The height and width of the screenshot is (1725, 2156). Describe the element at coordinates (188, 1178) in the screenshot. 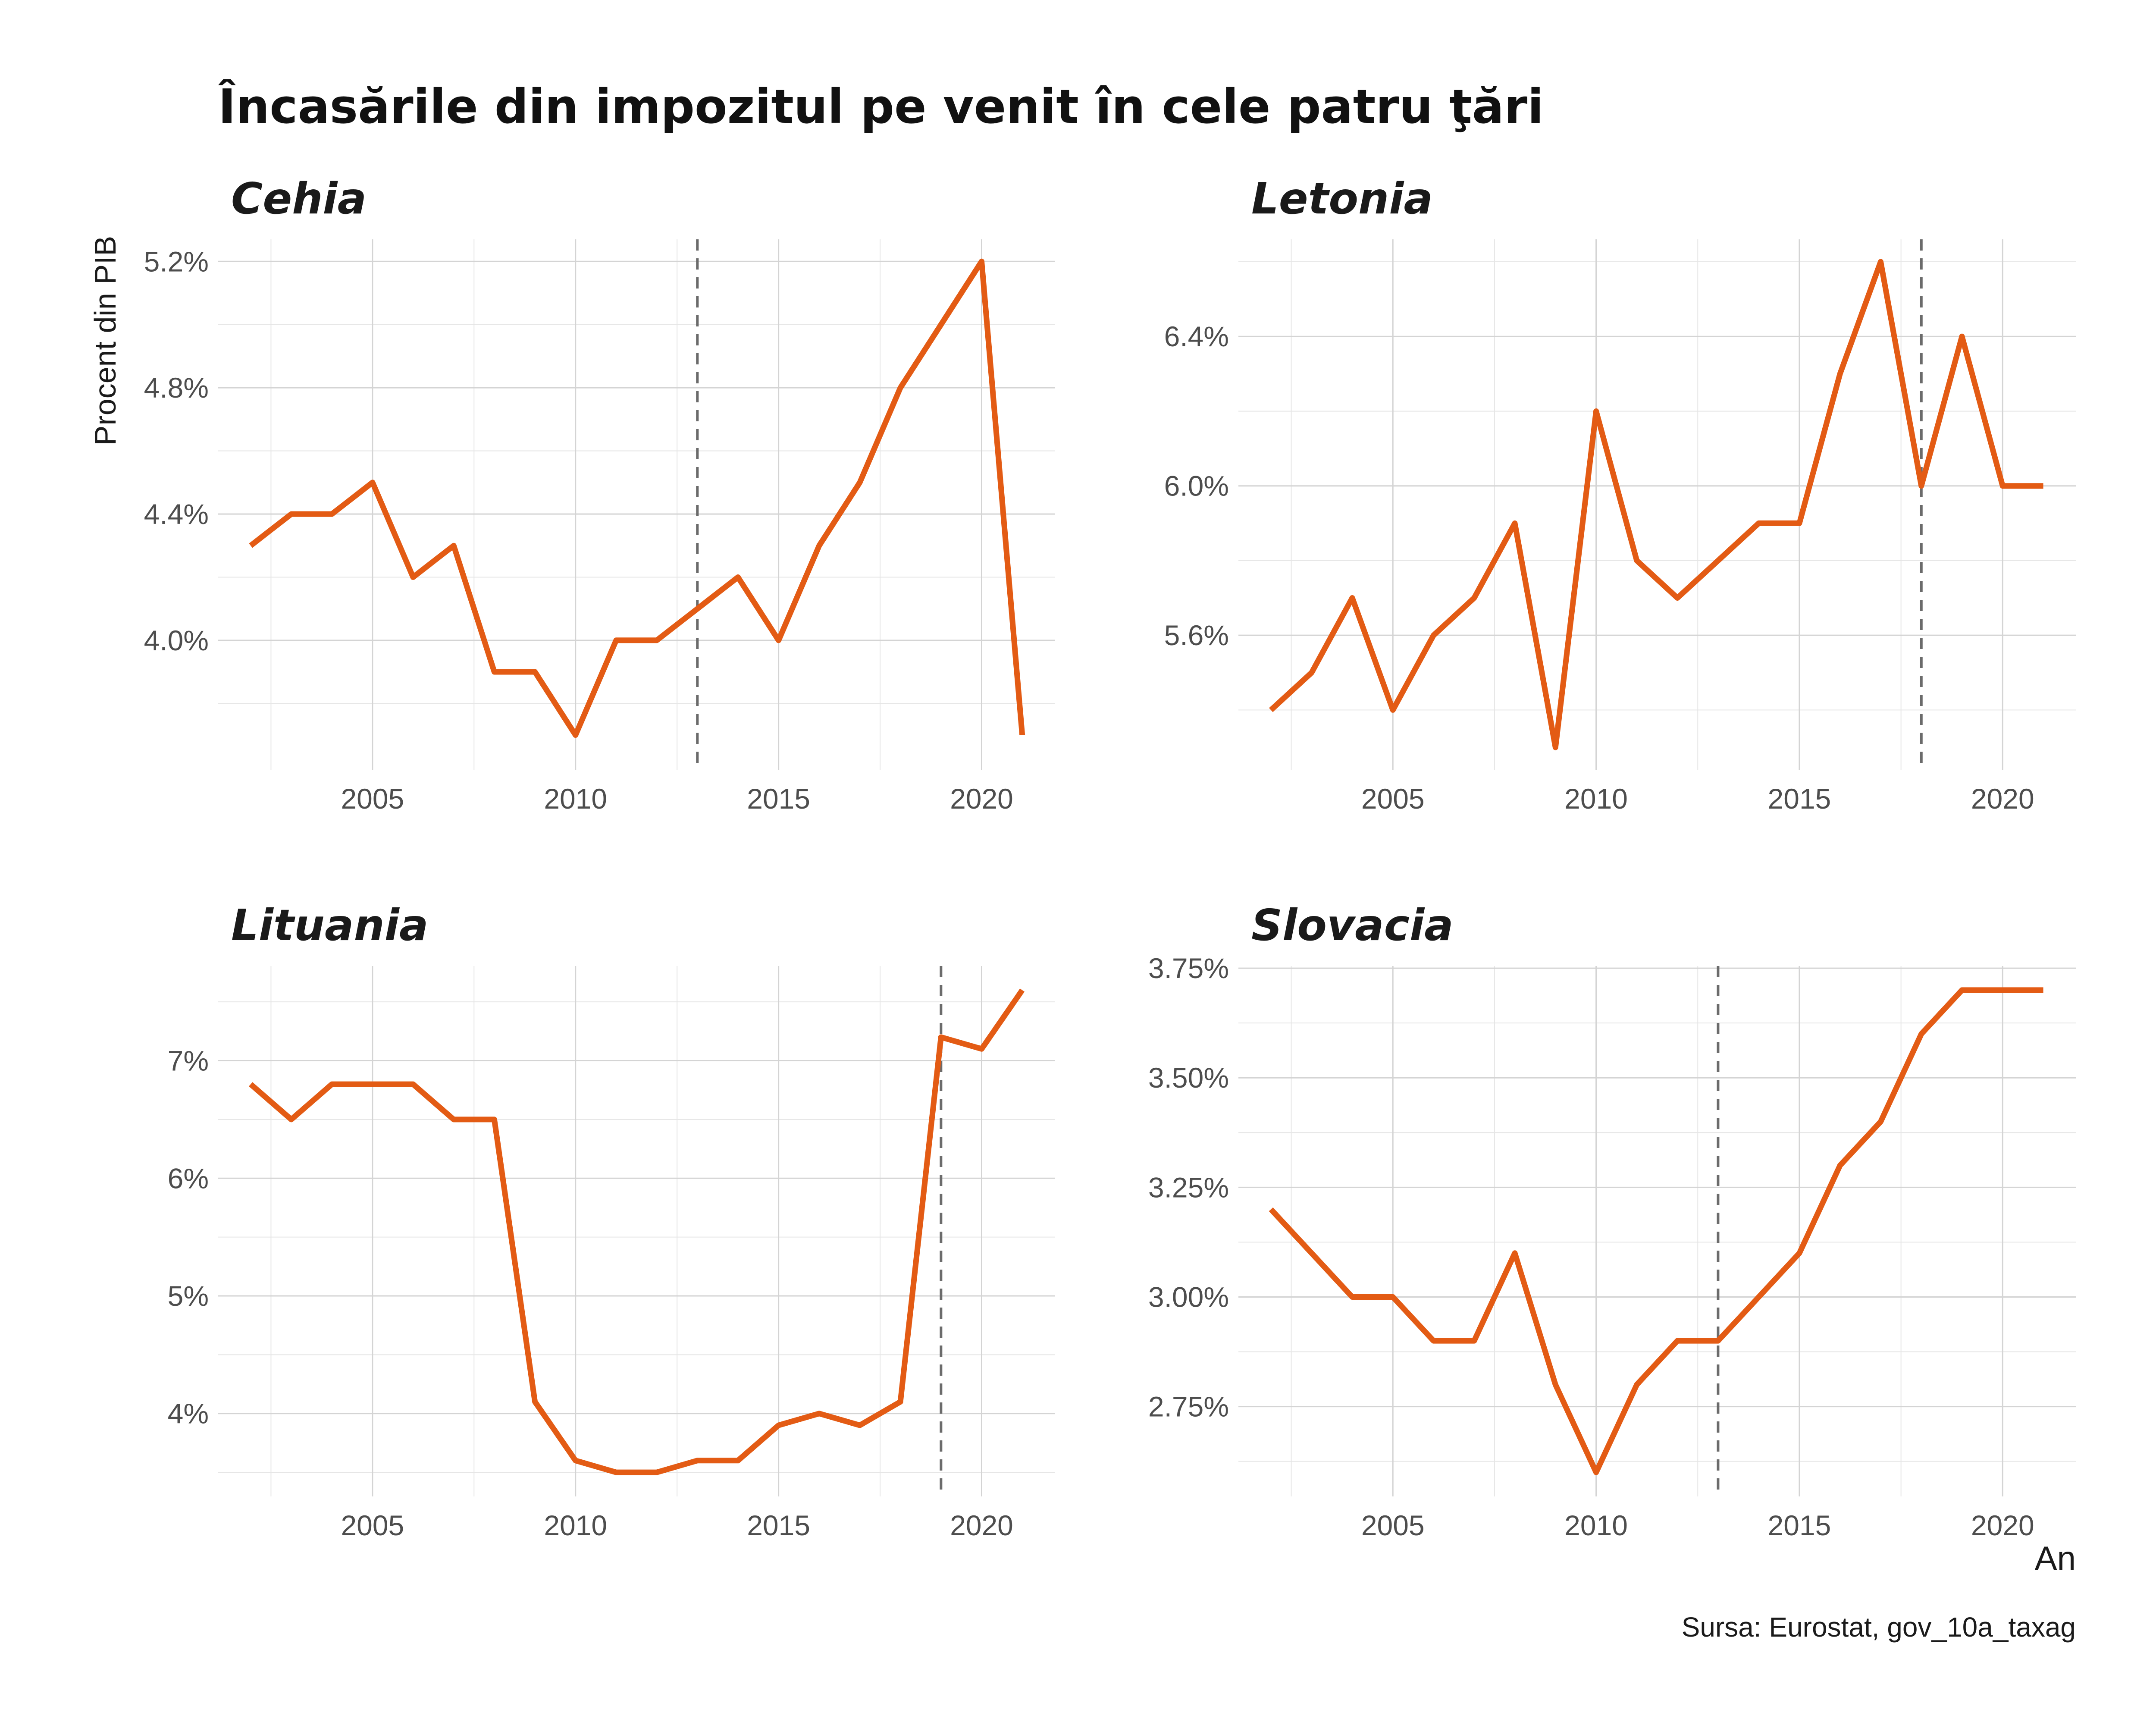

I see `y-tick-label: 6%` at that location.